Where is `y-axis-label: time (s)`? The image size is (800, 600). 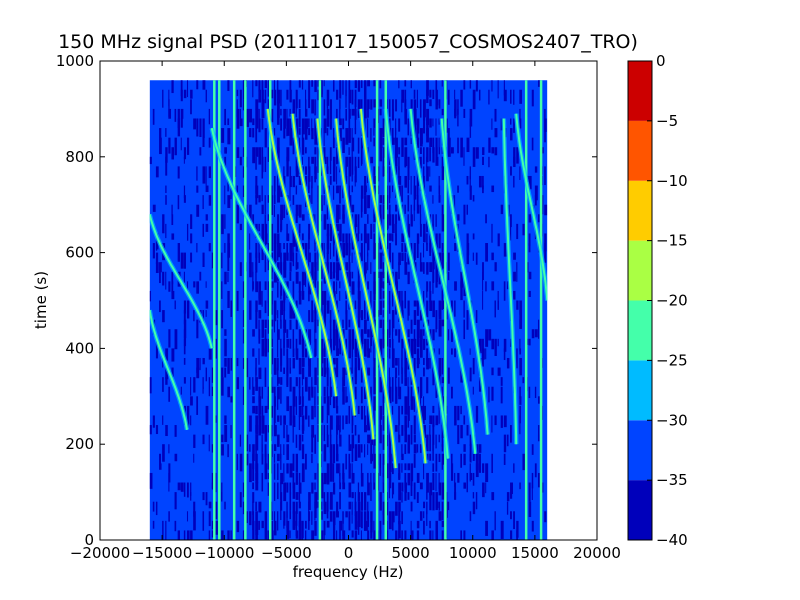 y-axis-label: time (s) is located at coordinates (41, 300).